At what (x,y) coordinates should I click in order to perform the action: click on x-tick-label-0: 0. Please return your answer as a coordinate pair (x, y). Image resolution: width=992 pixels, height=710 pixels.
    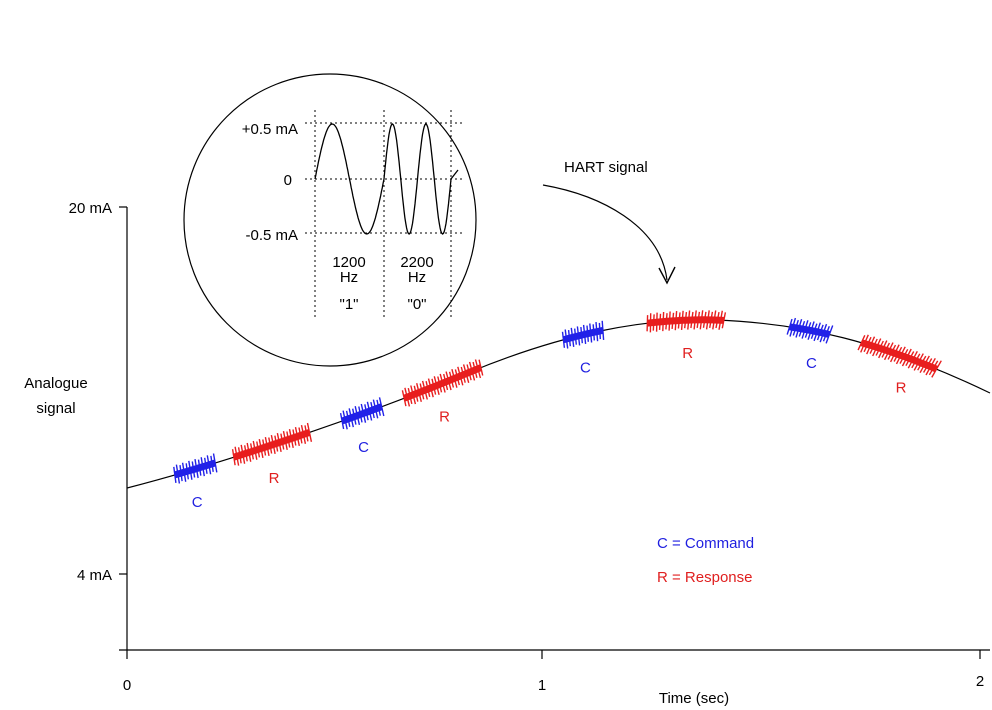
    Looking at the image, I should click on (127, 685).